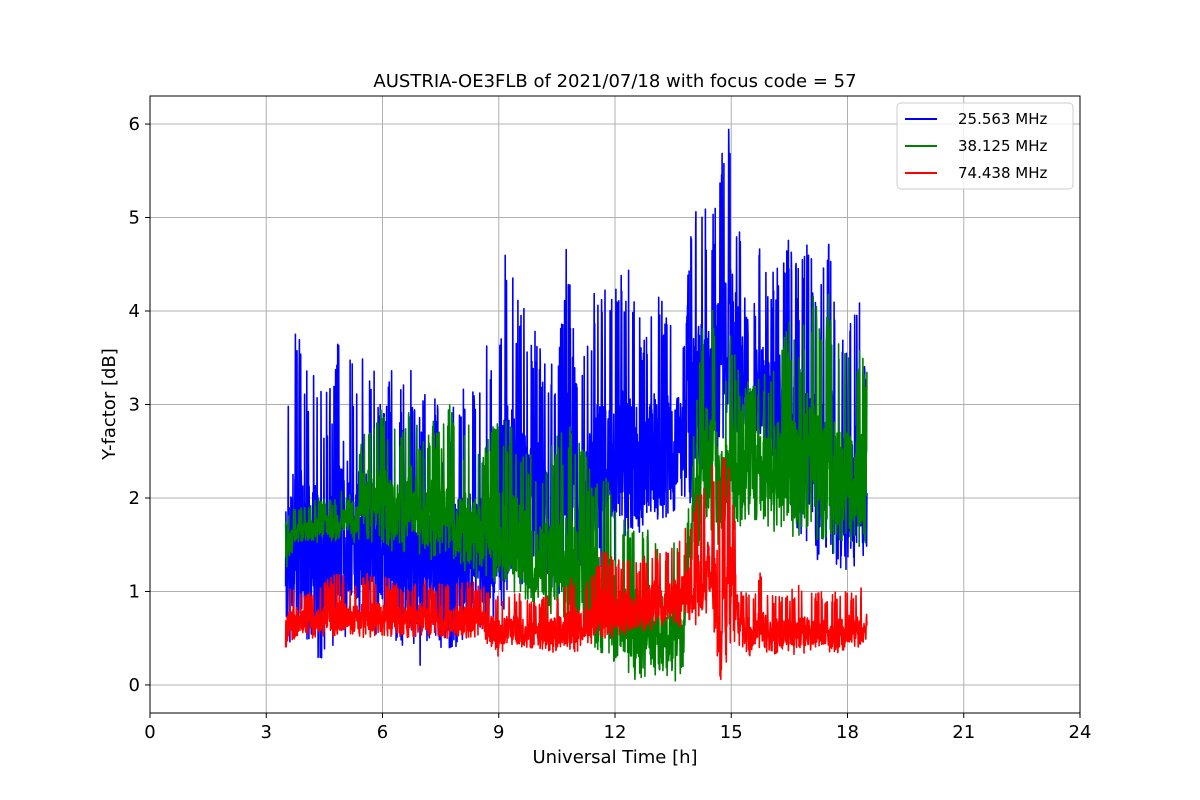 This screenshot has width=1200, height=800. I want to click on x-tick-label: 0, so click(149, 732).